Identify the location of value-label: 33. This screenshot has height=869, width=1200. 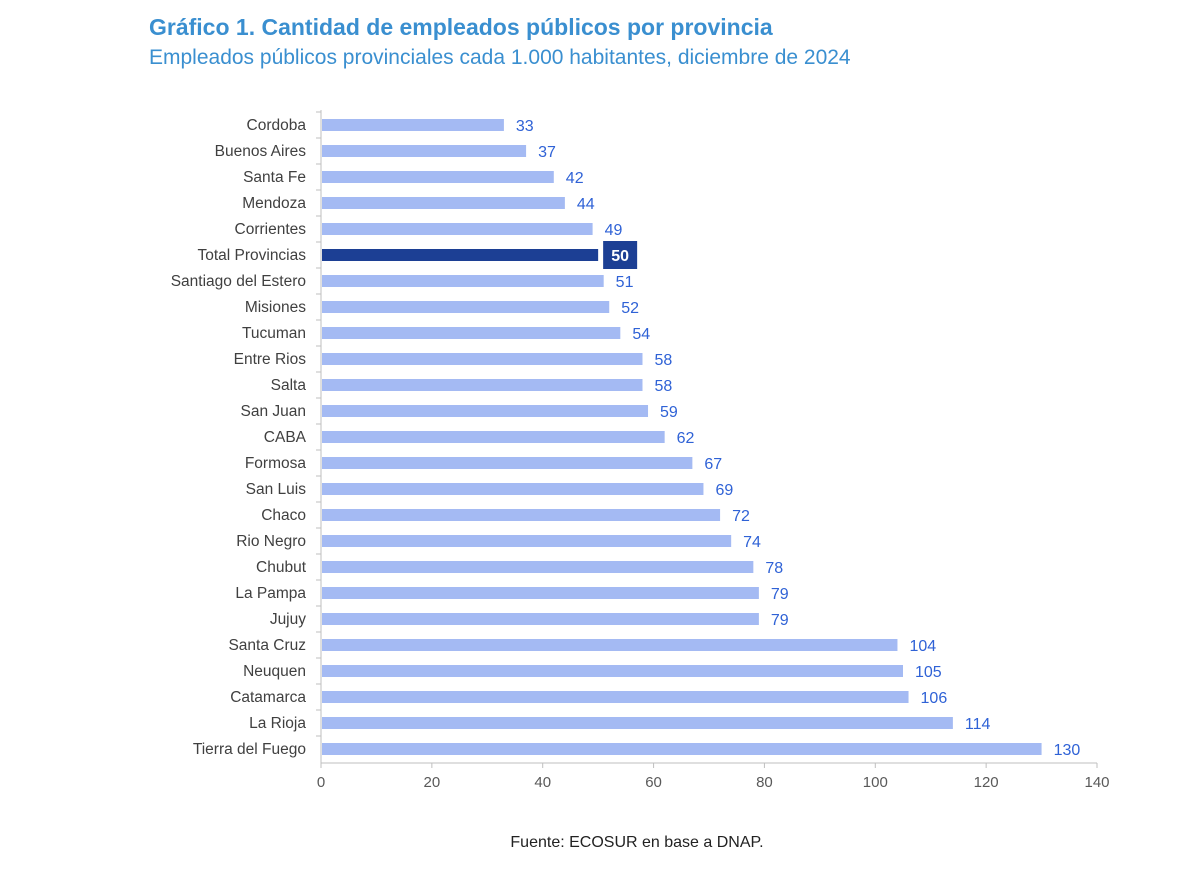
(525, 126).